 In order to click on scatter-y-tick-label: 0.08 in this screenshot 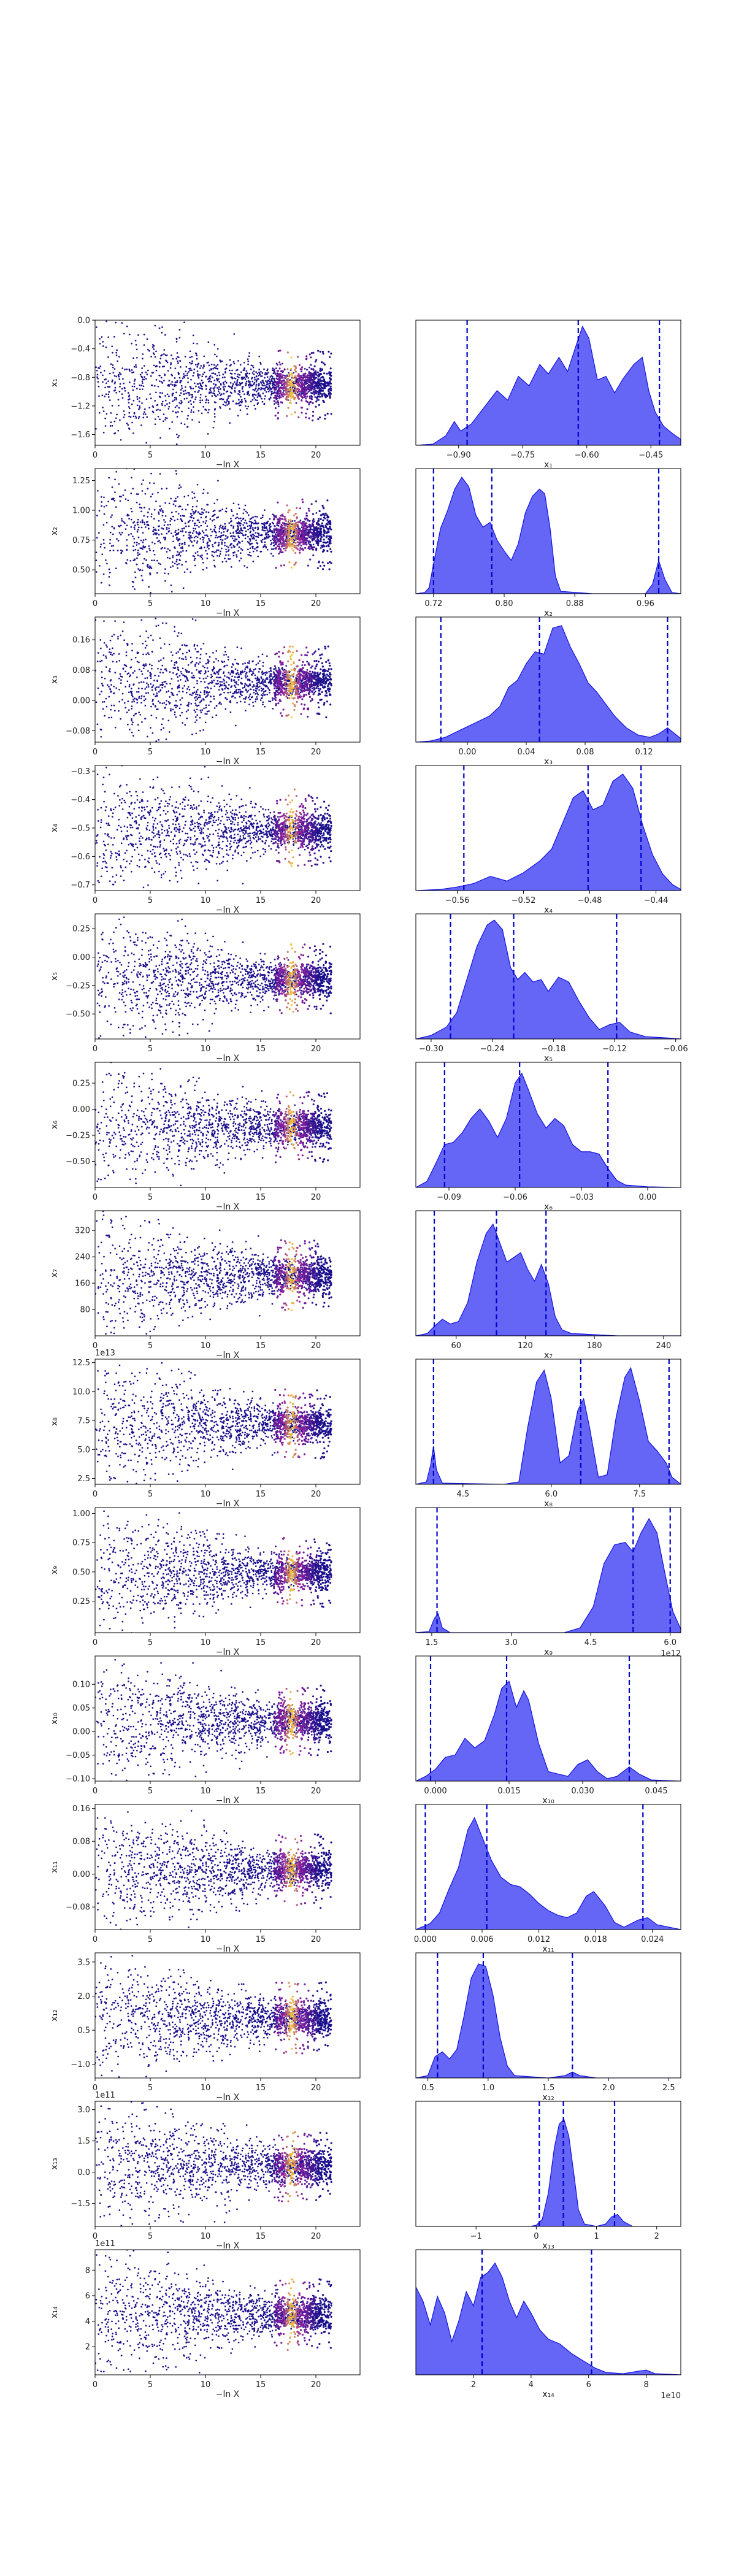, I will do `click(81, 1842)`.